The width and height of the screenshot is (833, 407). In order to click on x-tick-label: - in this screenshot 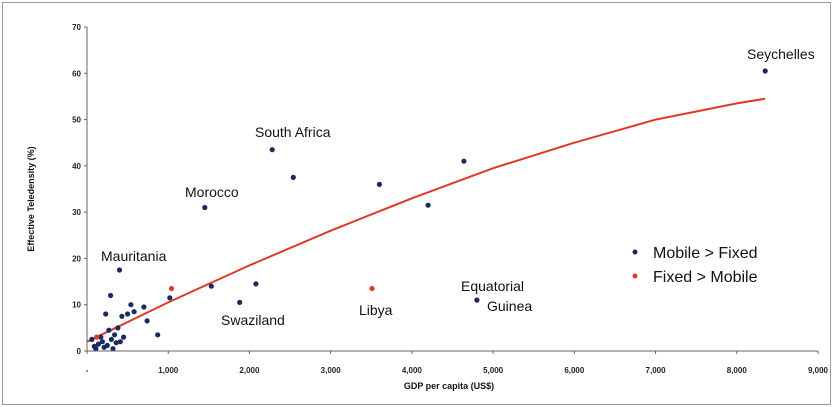, I will do `click(87, 370)`.